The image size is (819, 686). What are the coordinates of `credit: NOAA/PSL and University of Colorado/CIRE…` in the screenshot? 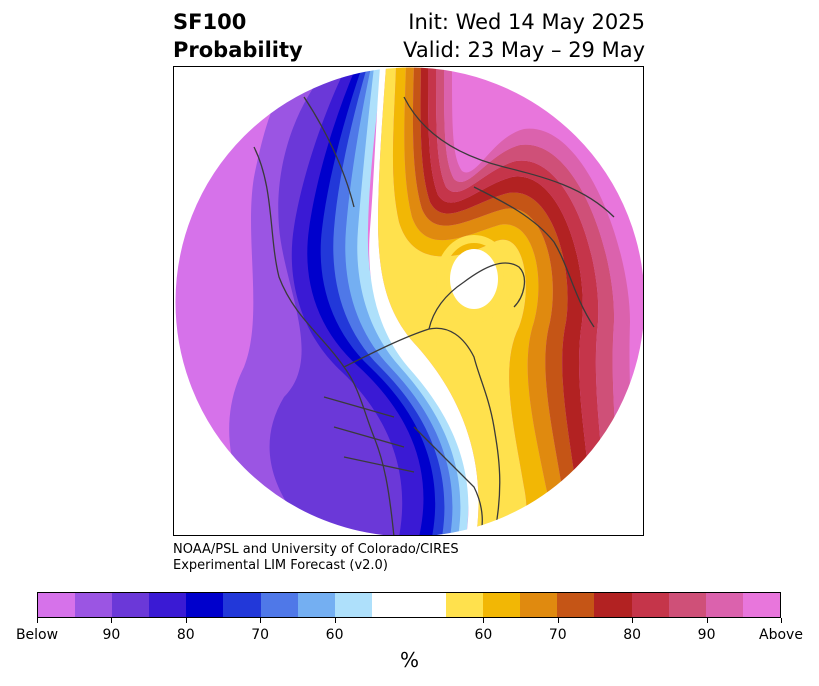 It's located at (316, 558).